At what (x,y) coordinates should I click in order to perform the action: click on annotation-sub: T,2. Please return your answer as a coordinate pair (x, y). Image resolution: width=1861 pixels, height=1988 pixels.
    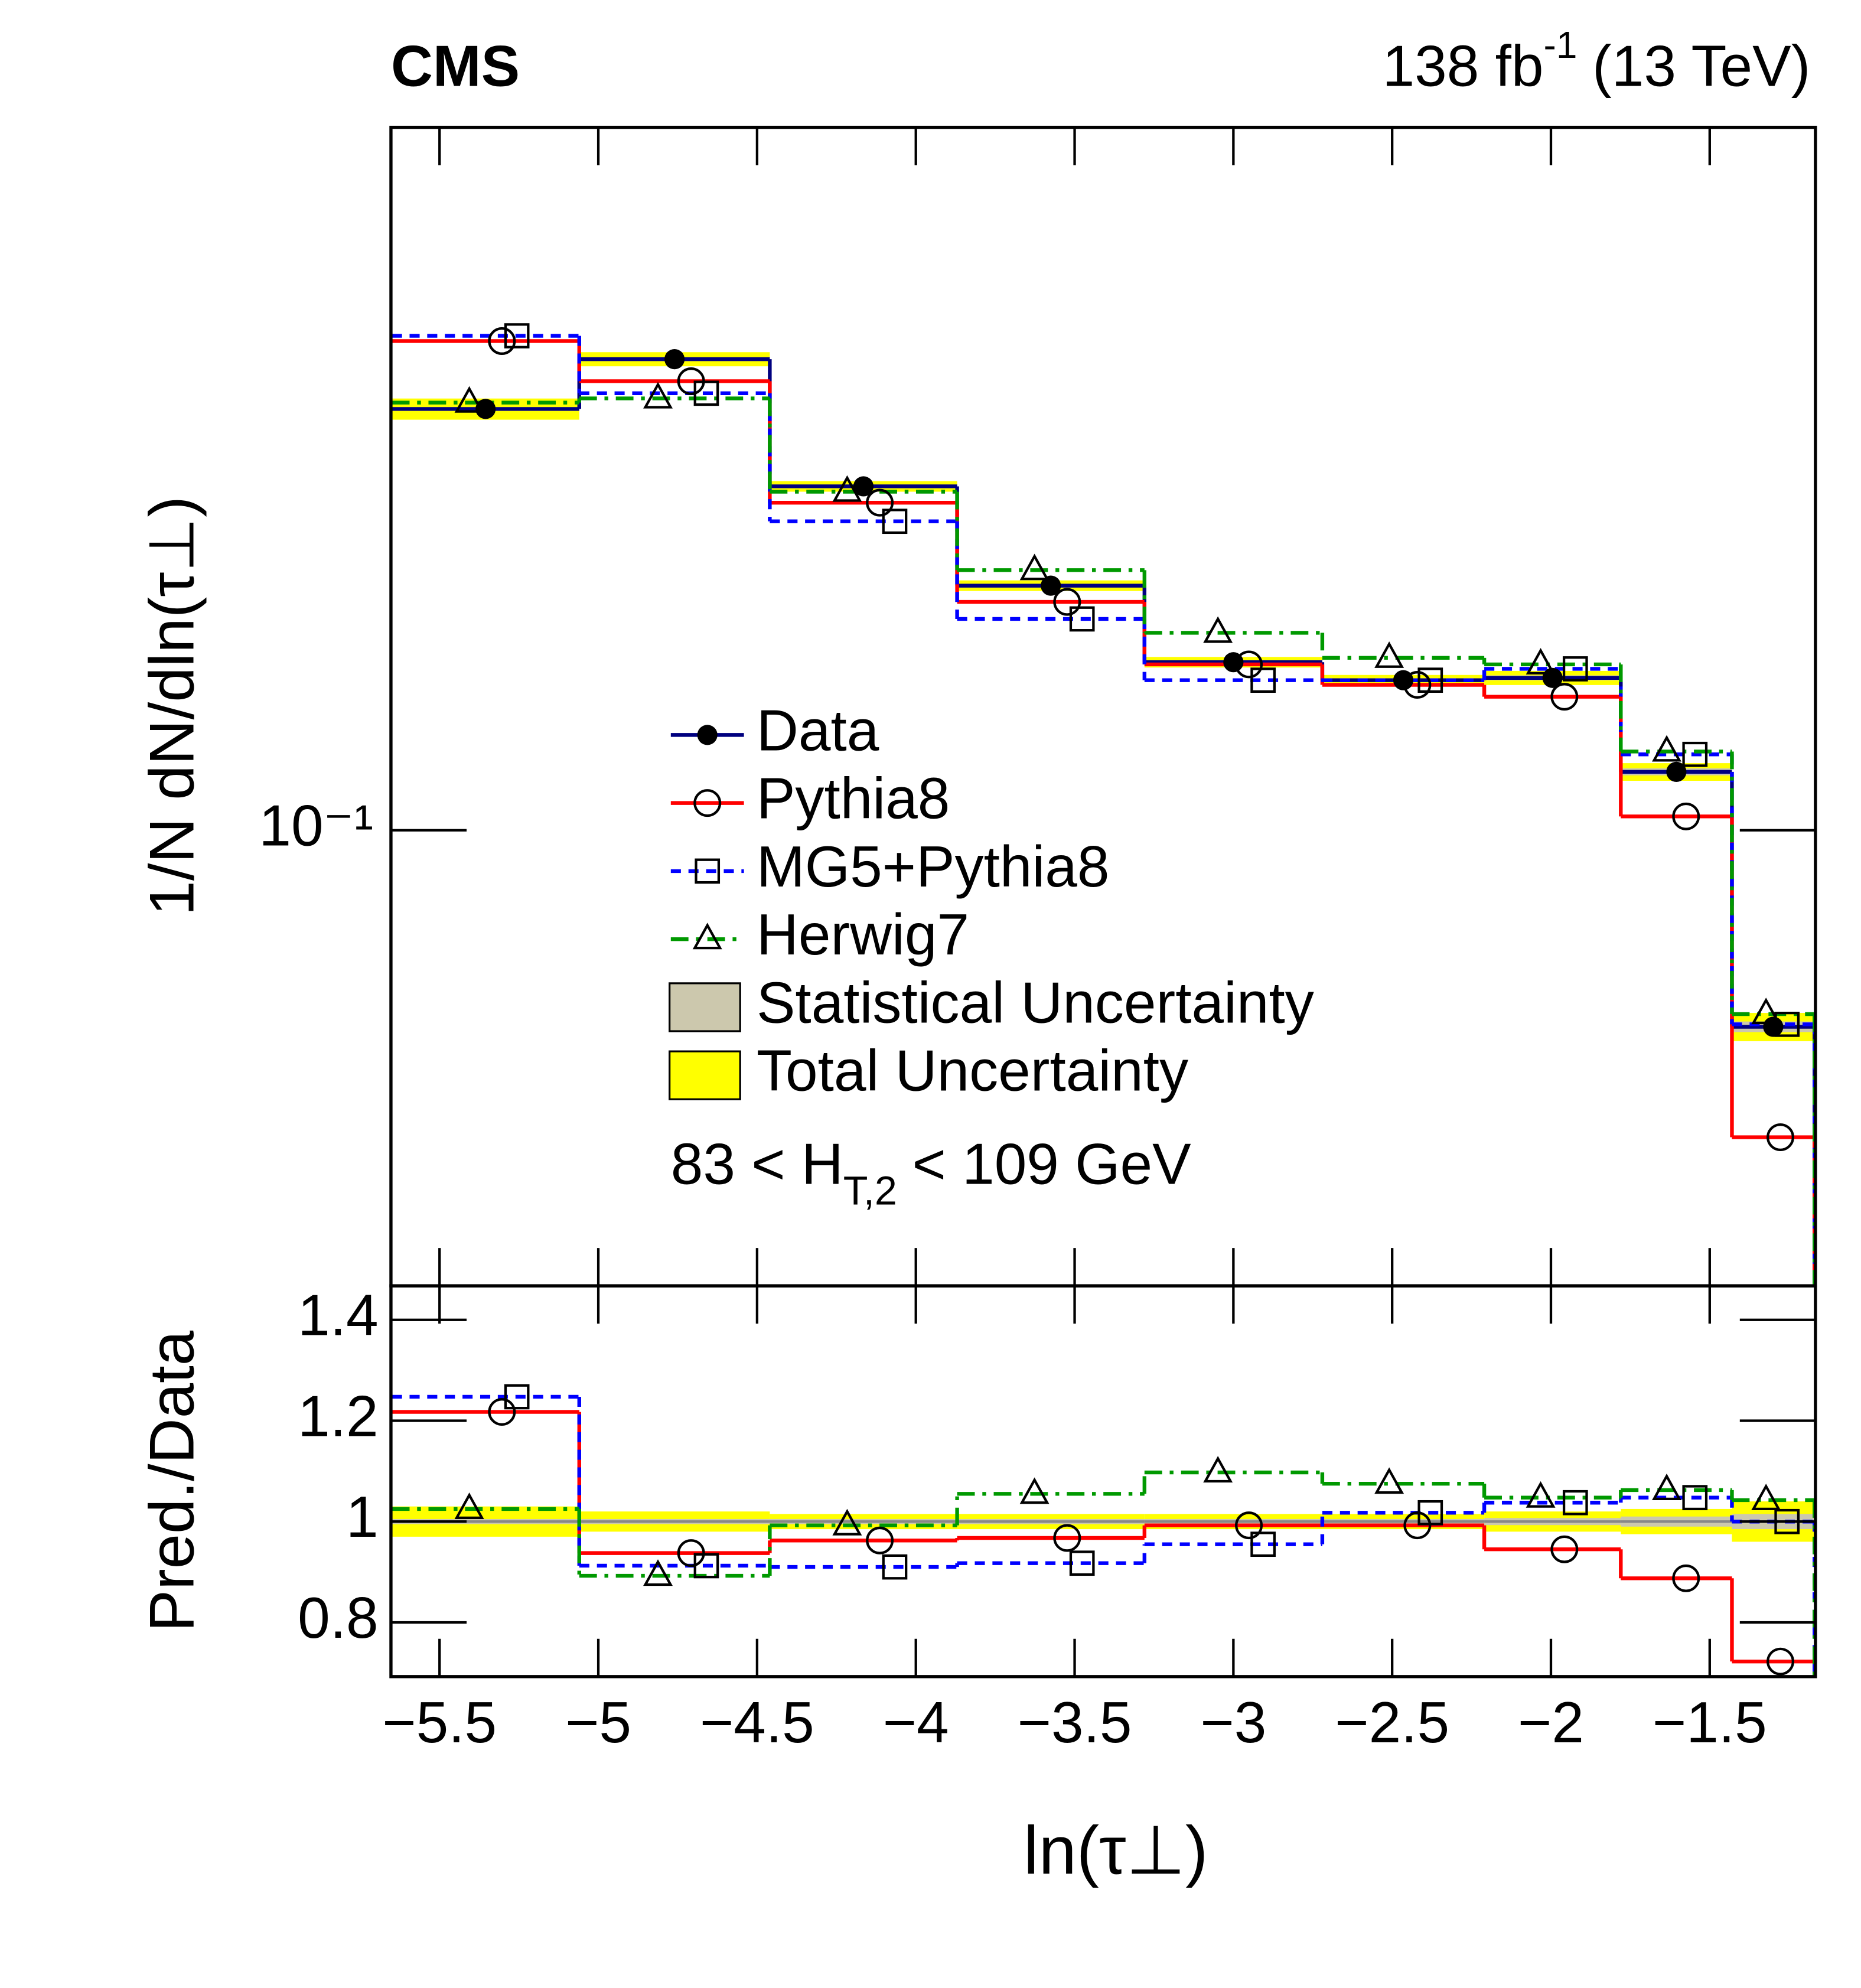
    Looking at the image, I should click on (870, 1190).